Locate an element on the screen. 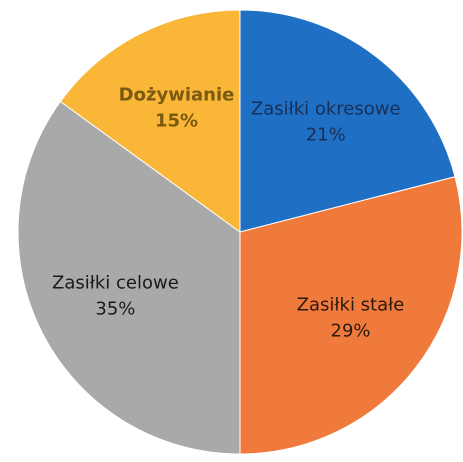  slice-label: Zasiłki celowe is located at coordinates (115, 282).